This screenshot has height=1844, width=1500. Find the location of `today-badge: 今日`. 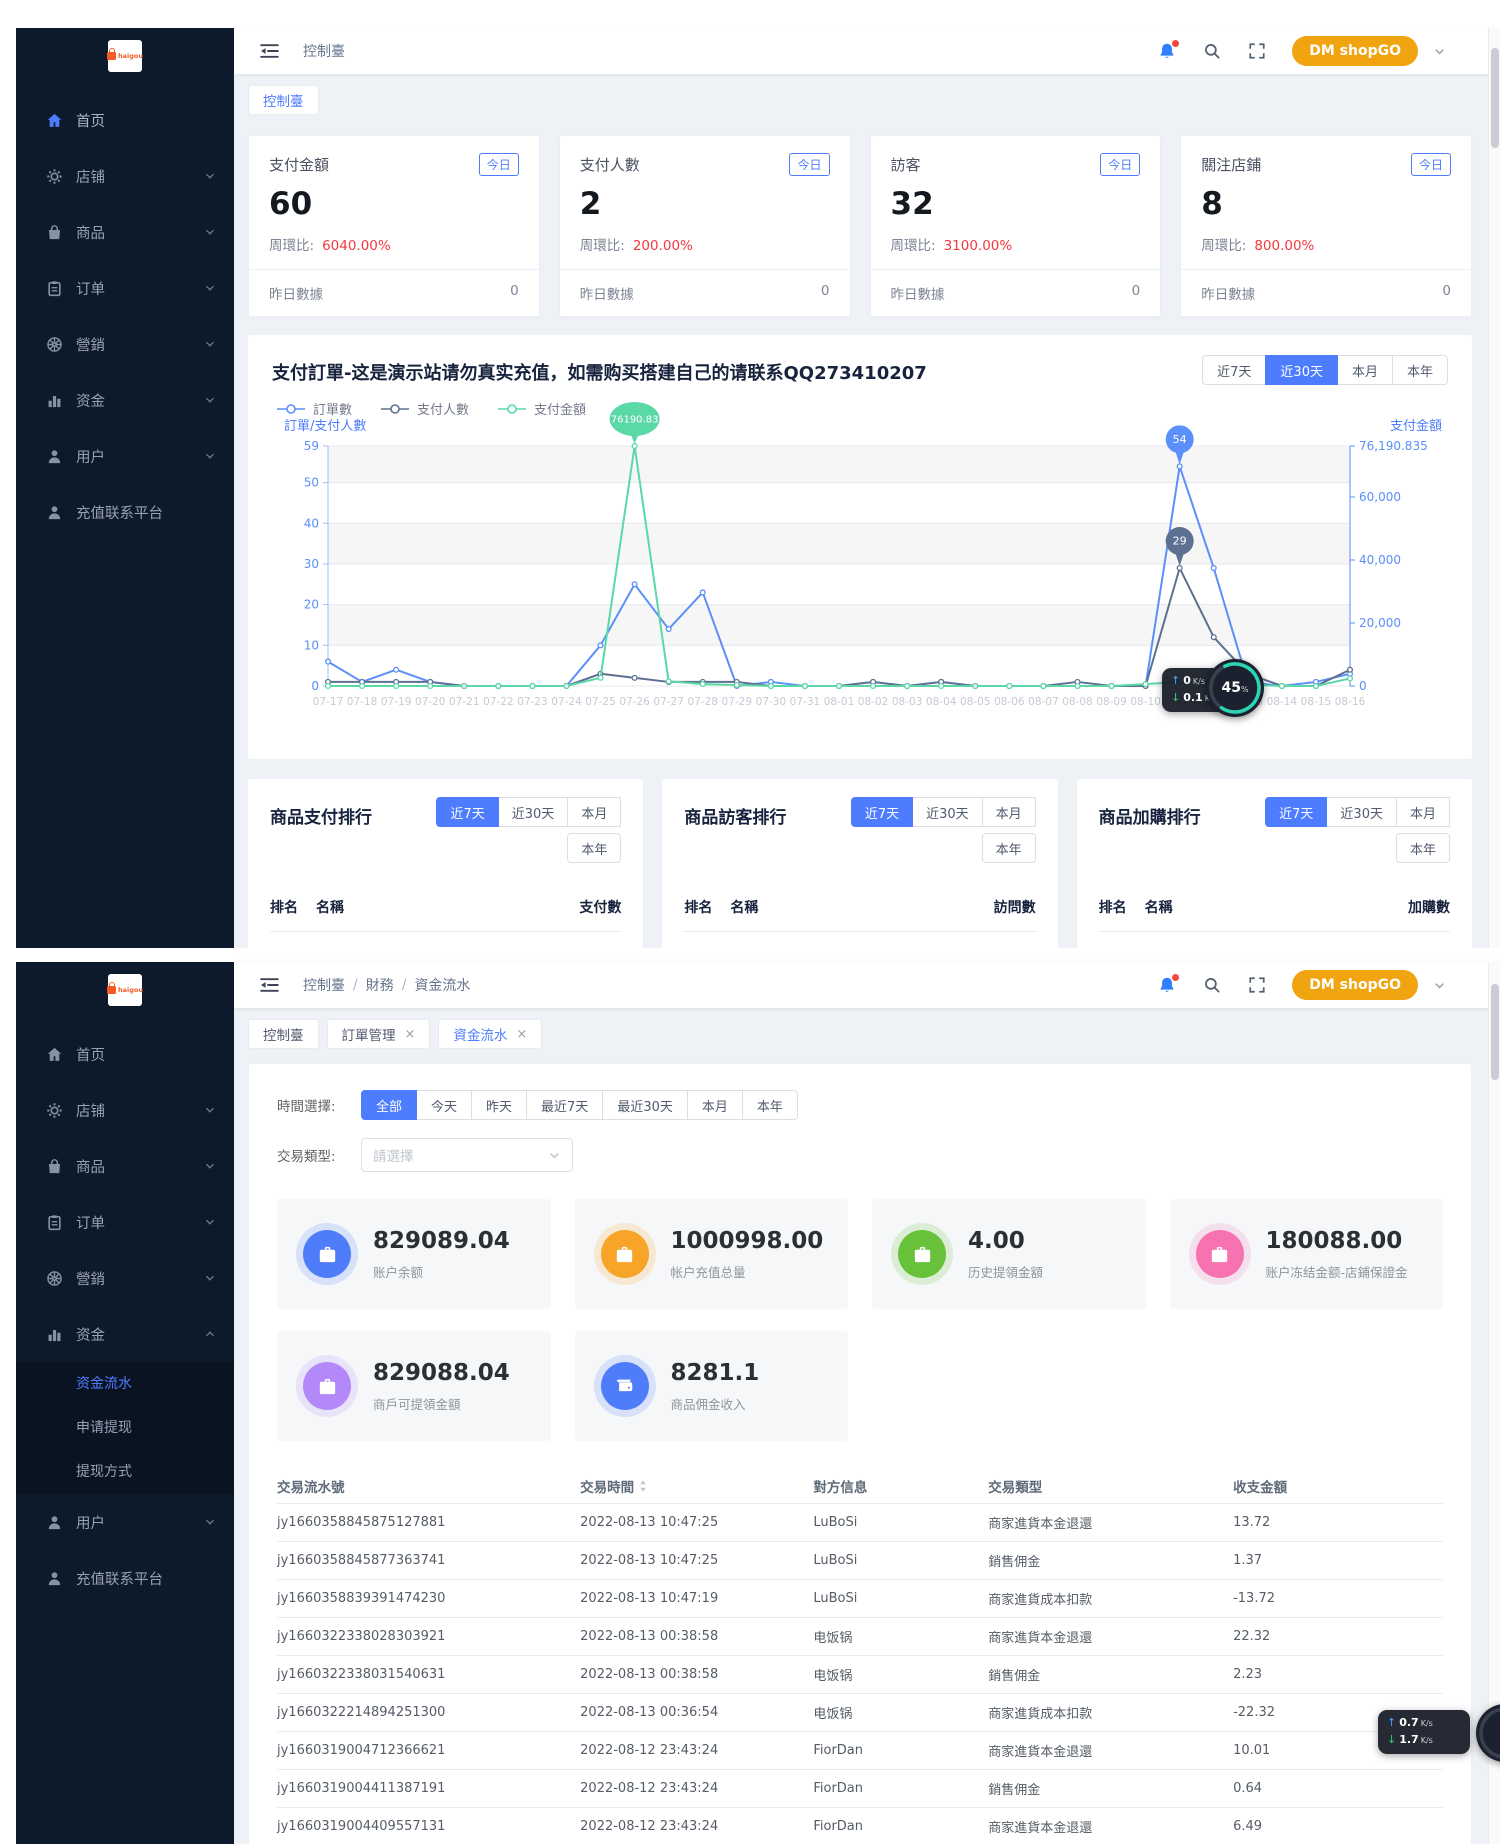

today-badge: 今日 is located at coordinates (1430, 164).